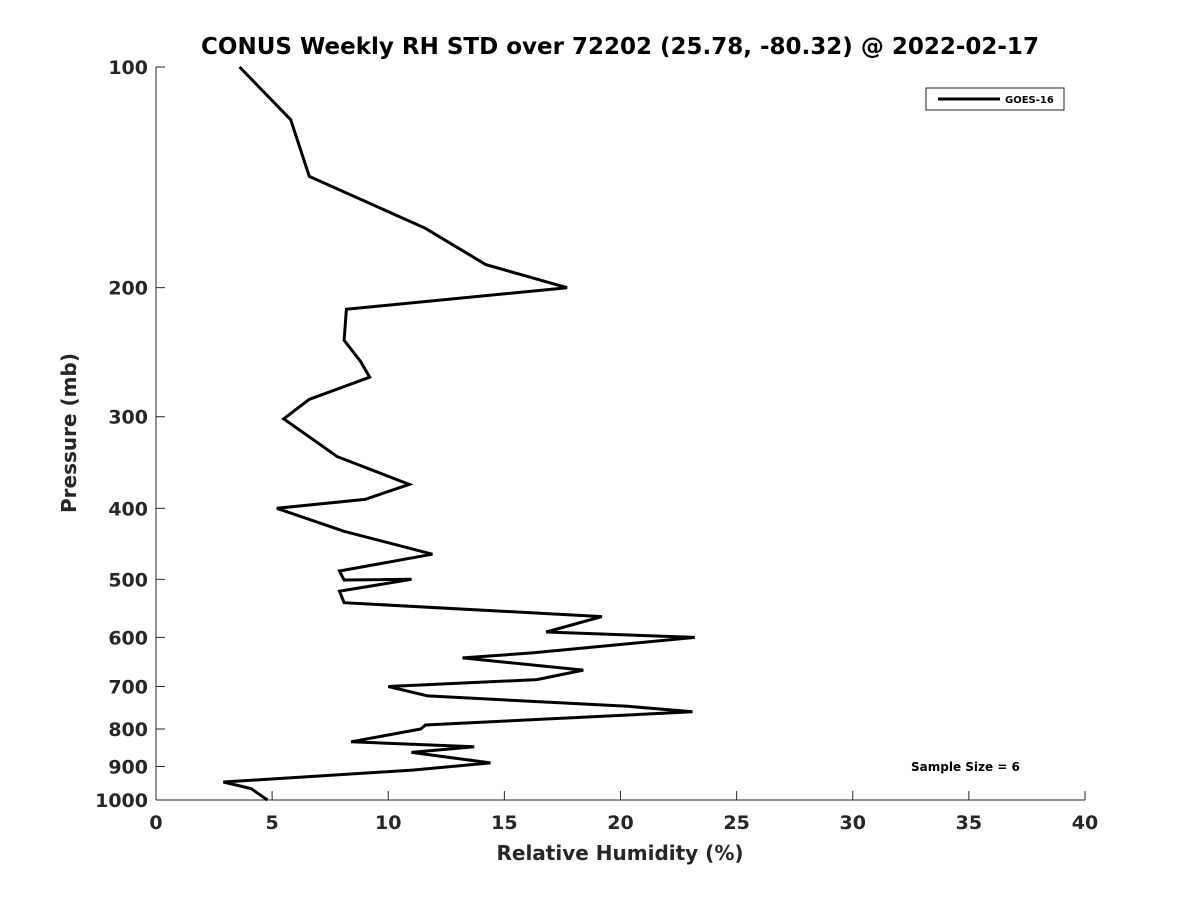  Describe the element at coordinates (121, 801) in the screenshot. I see `y-tick-label-1000: 1000` at that location.